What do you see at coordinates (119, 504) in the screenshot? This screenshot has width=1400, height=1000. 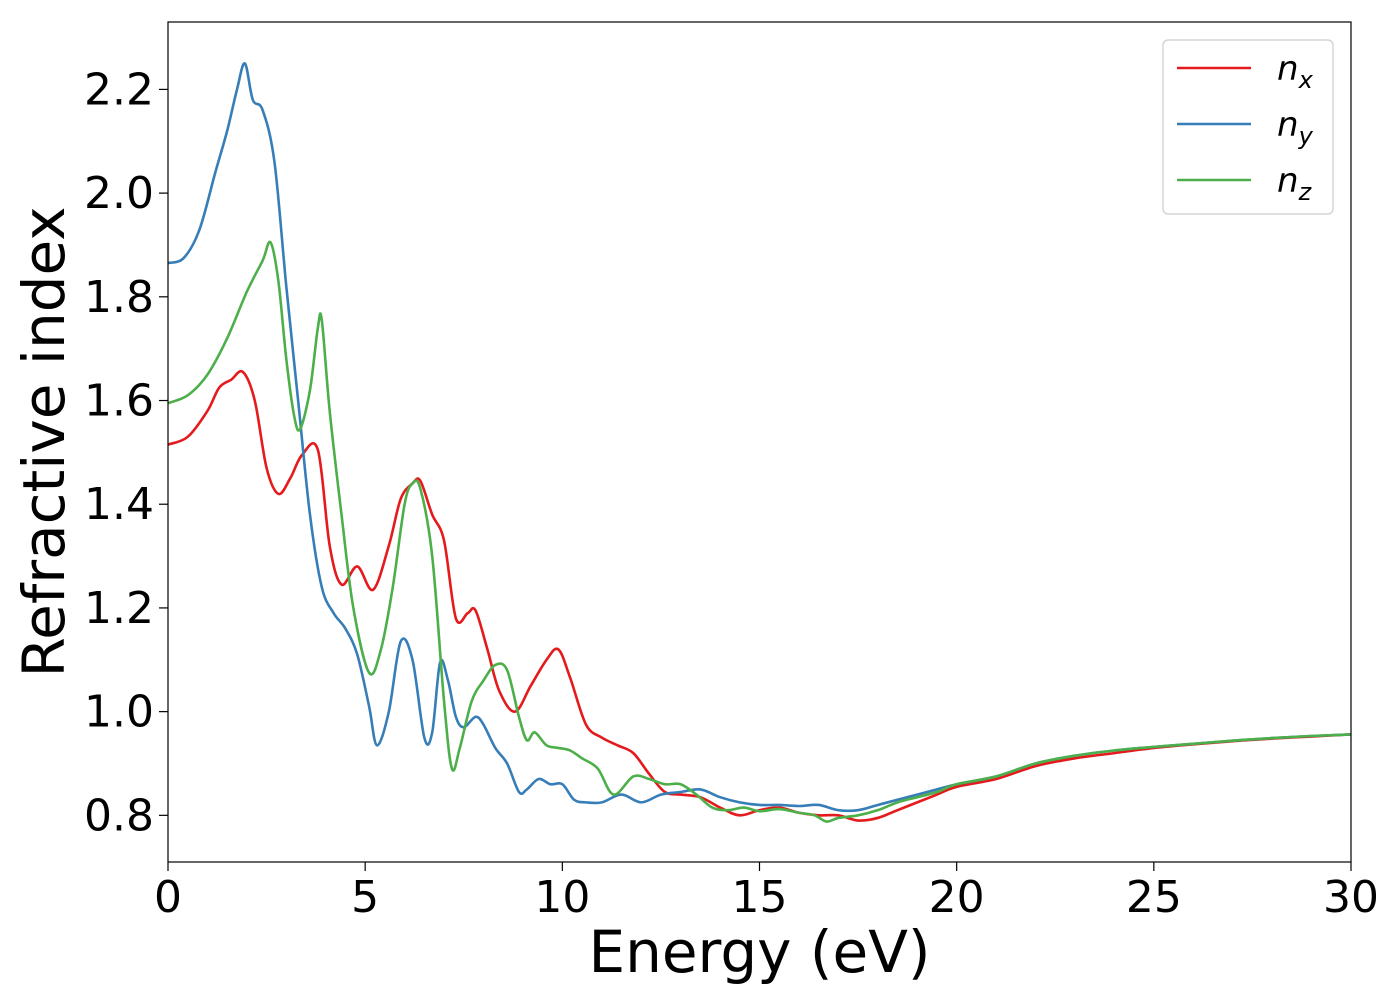 I see `y-tick-label: 1.4` at bounding box center [119, 504].